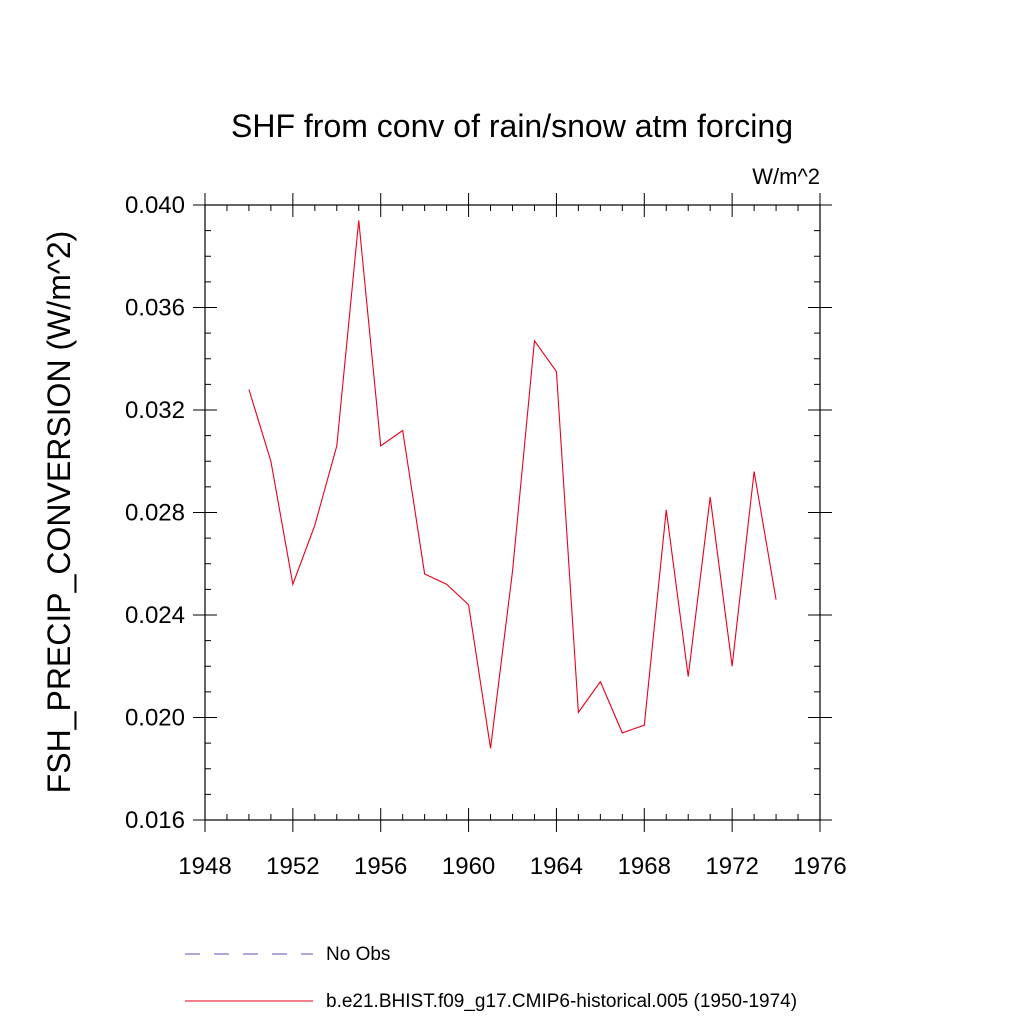  Describe the element at coordinates (155, 718) in the screenshot. I see `y-tick-label: 0.020` at that location.